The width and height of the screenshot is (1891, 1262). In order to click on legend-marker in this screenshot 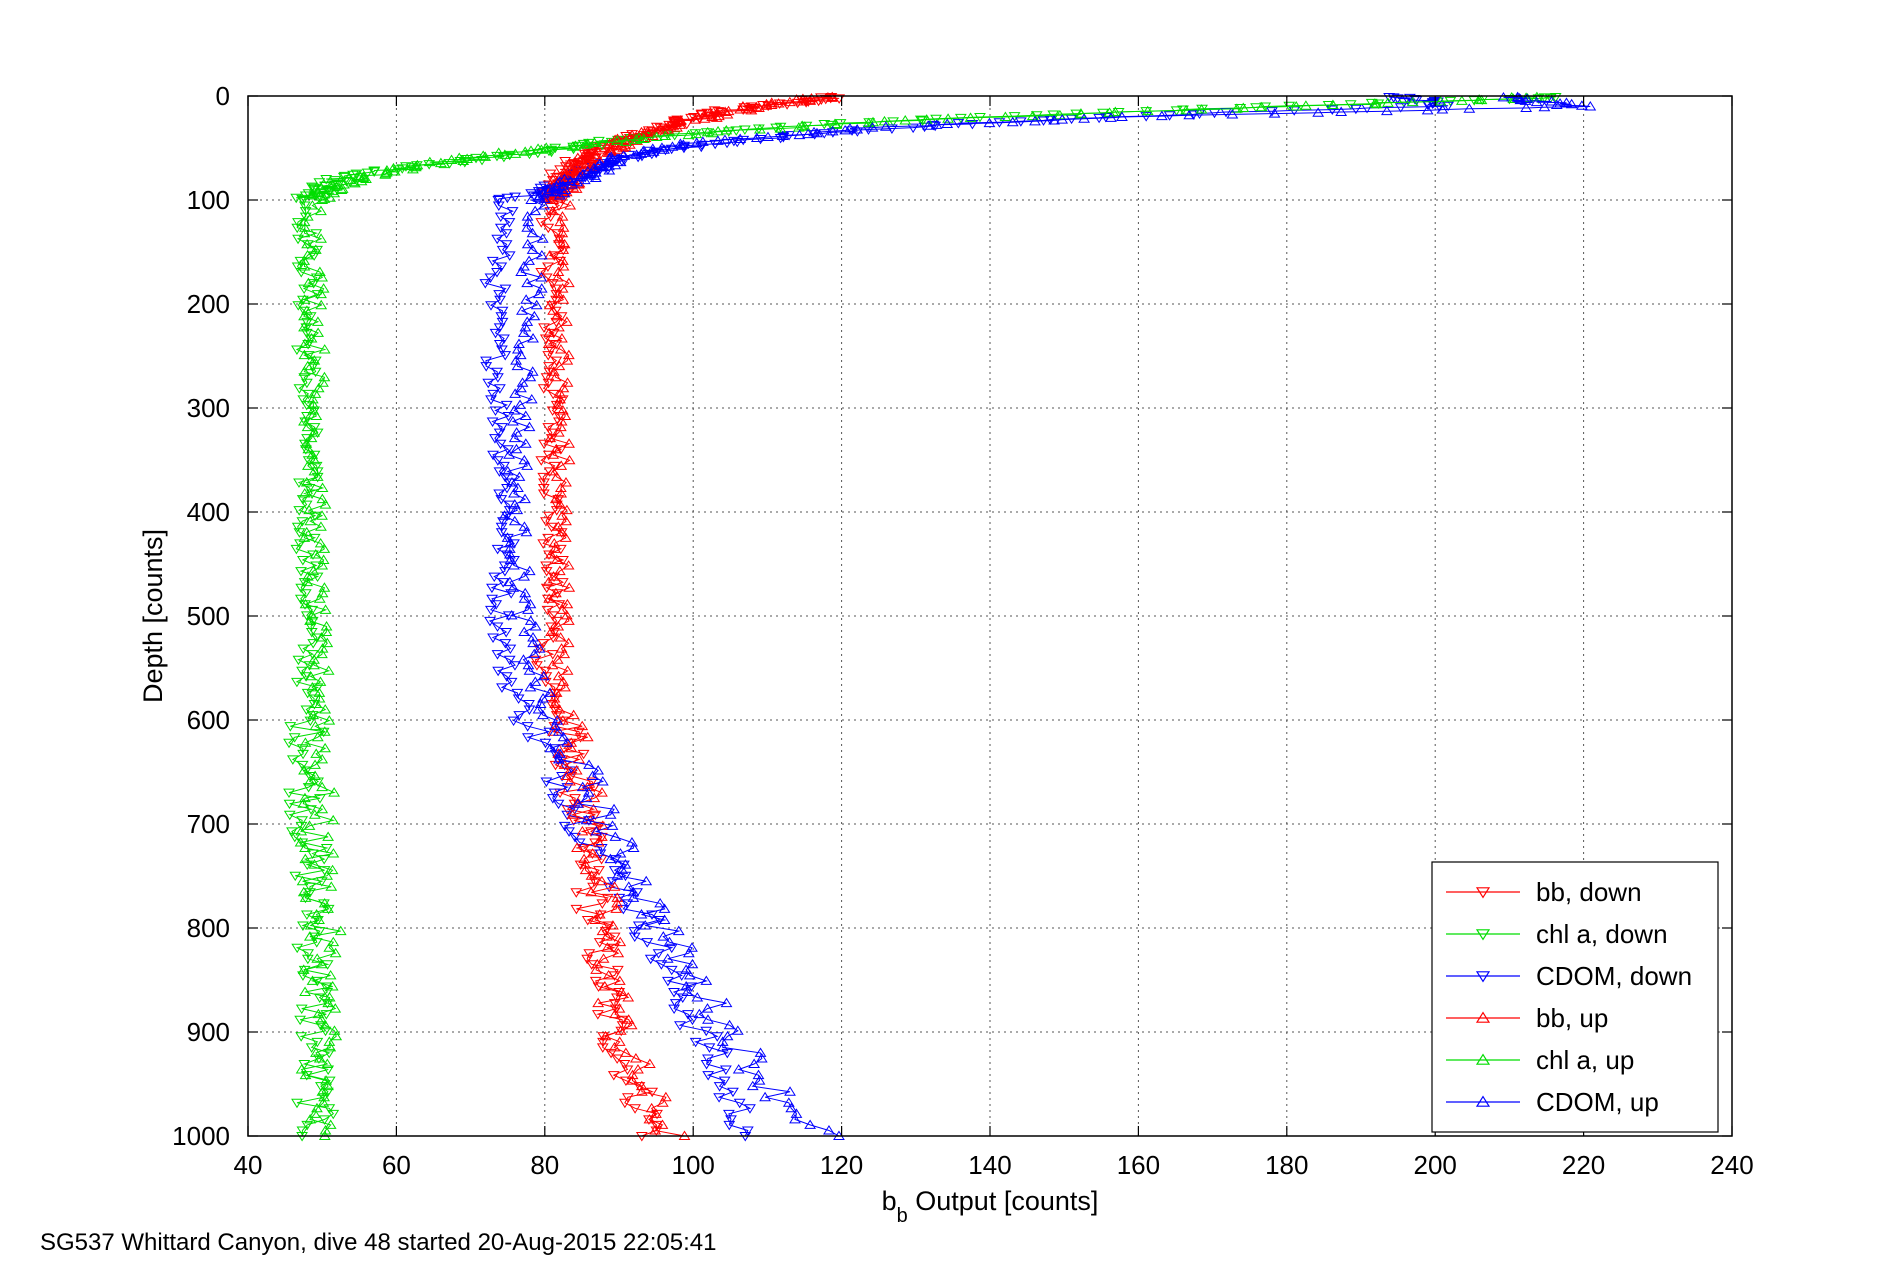, I will do `click(1483, 1059)`.